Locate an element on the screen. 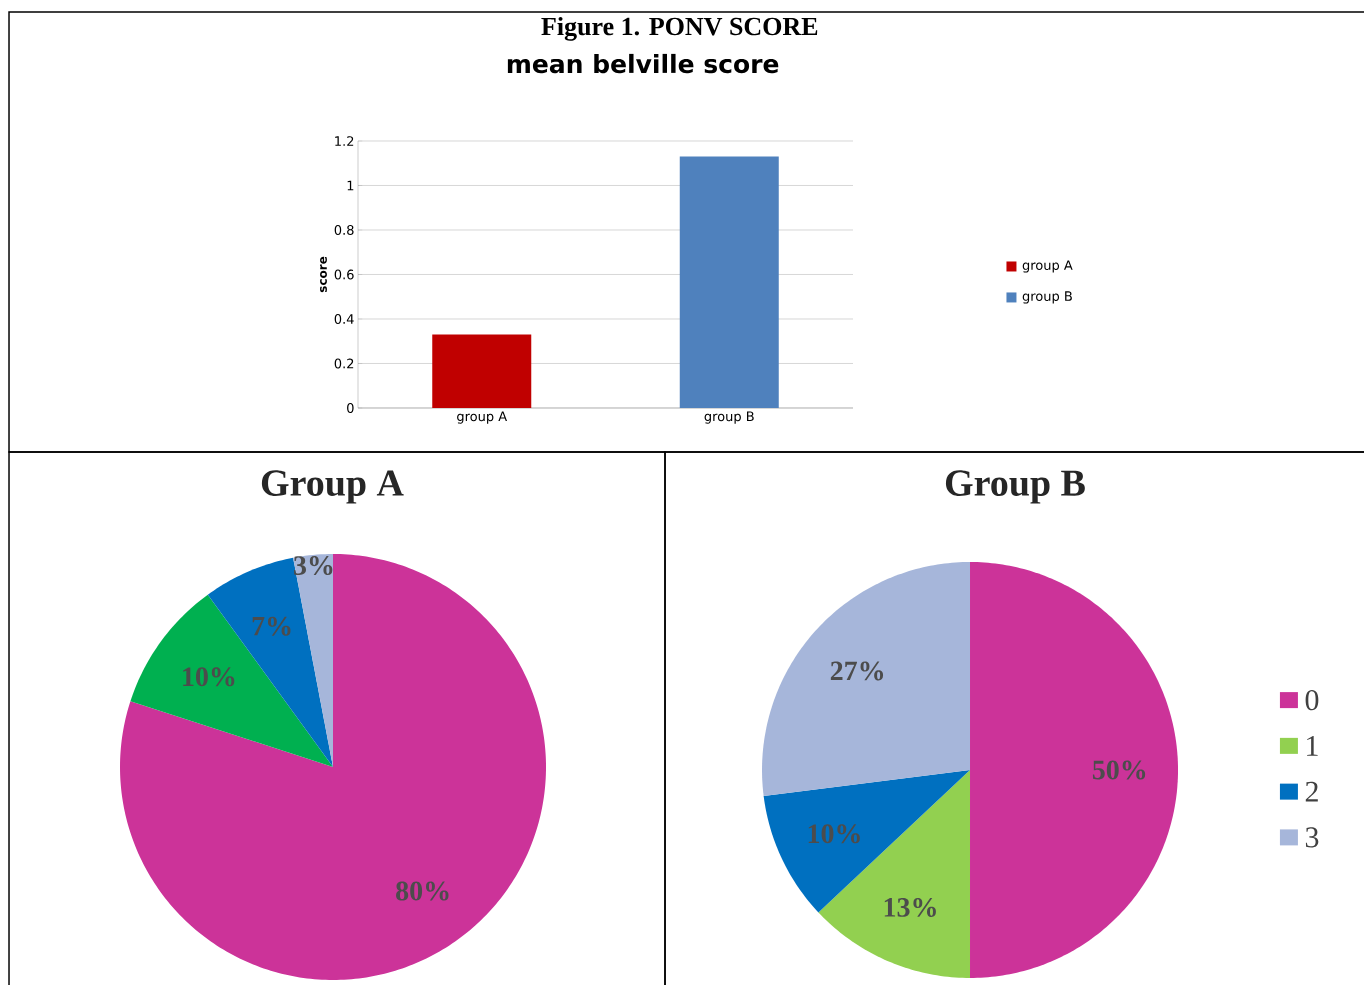 The height and width of the screenshot is (985, 1364). y-tick-label: 0.4 is located at coordinates (344, 319).